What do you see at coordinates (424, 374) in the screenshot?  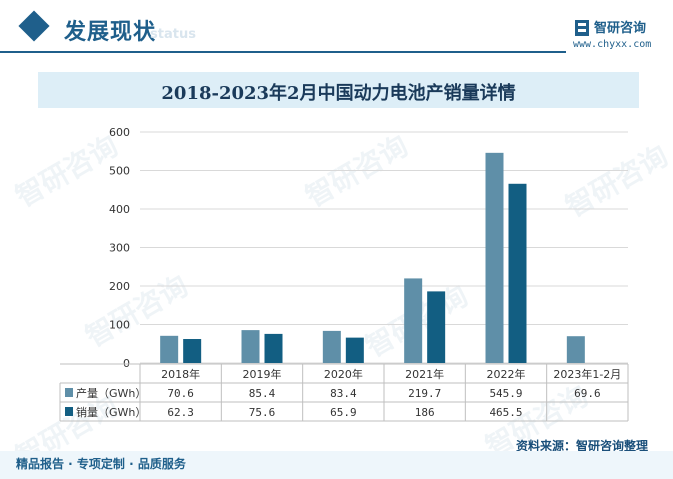 I see `x-tick-label: 2021年` at bounding box center [424, 374].